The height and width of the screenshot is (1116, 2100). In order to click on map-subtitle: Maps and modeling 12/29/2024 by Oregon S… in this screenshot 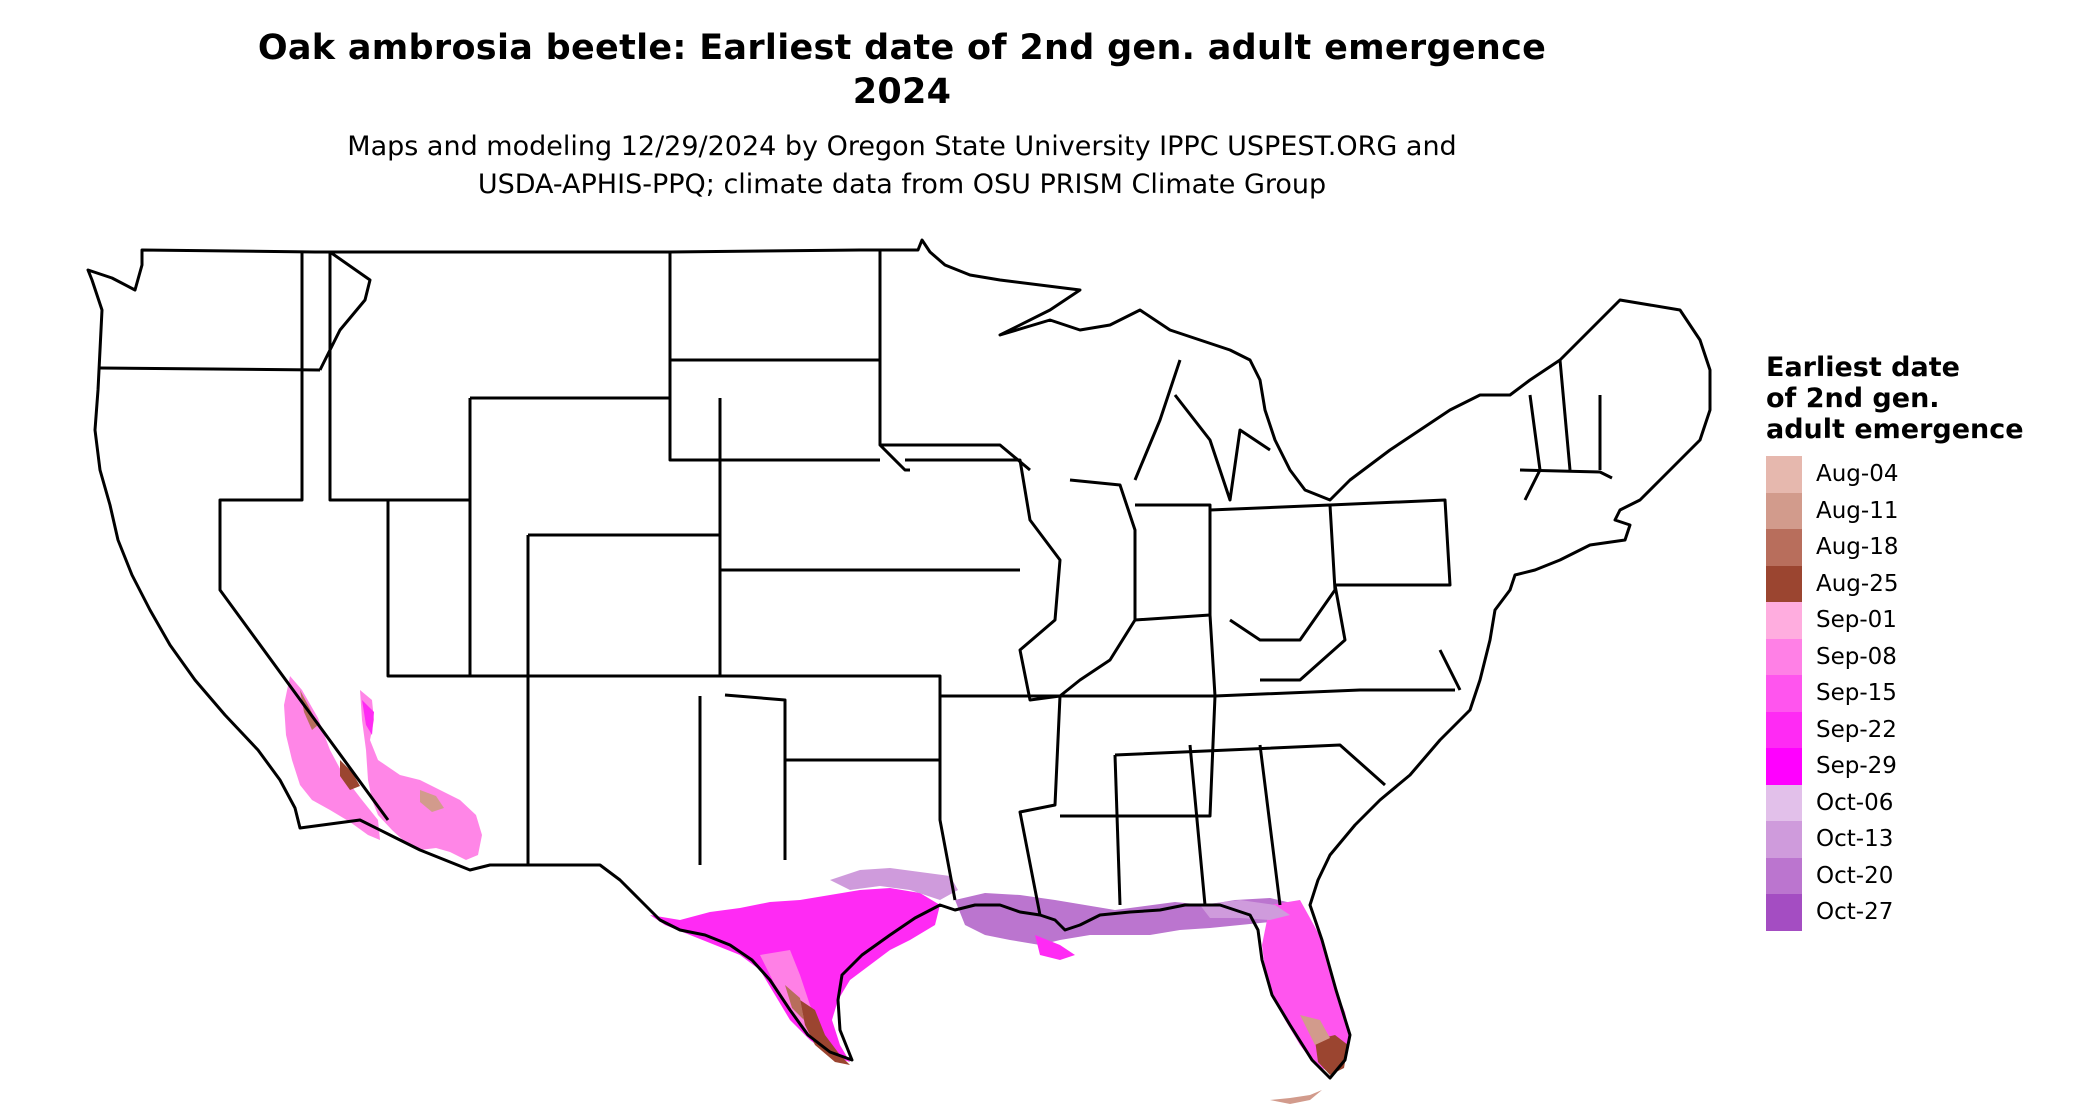, I will do `click(902, 146)`.